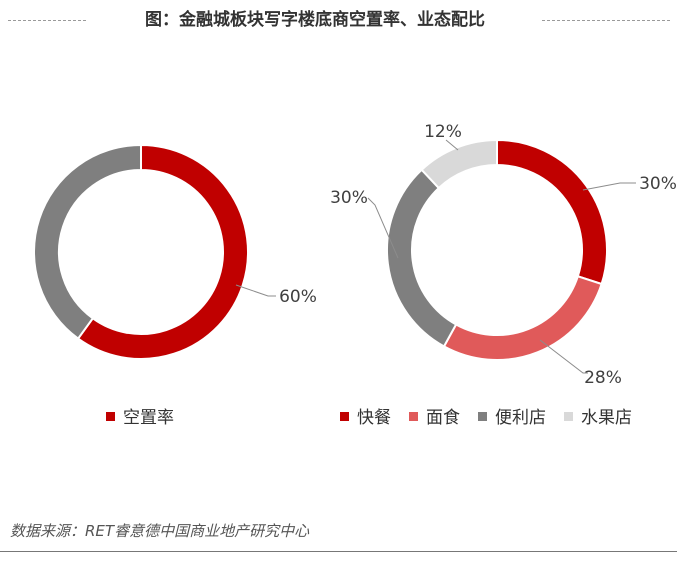 This screenshot has width=677, height=574. Describe the element at coordinates (349, 198) in the screenshot. I see `donut-2-data-label-3: 30%` at that location.